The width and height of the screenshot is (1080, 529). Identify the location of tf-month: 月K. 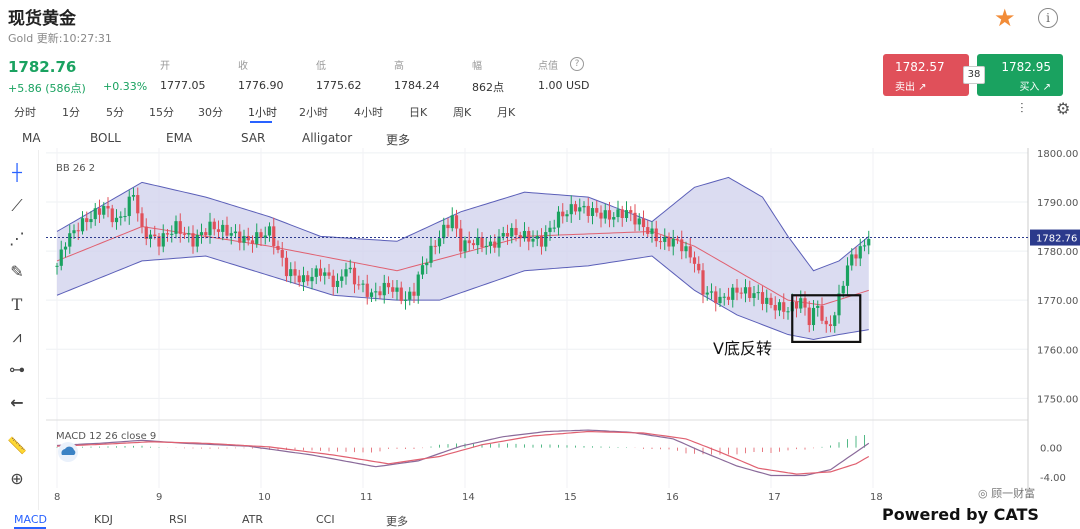
(506, 112).